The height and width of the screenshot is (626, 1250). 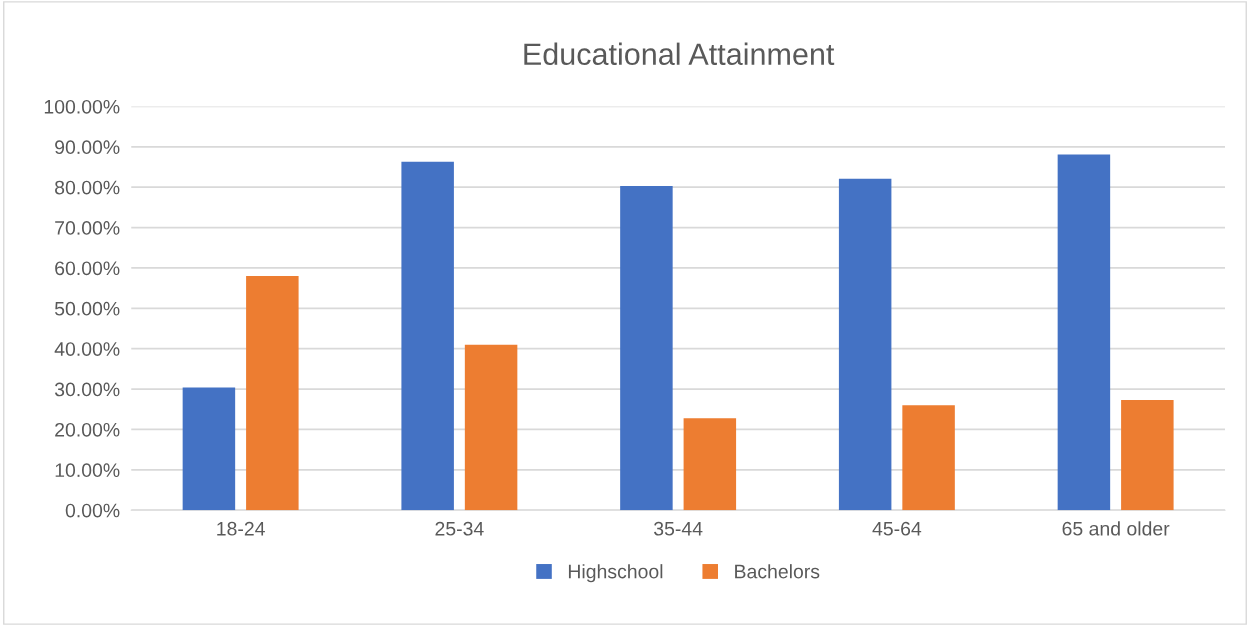 What do you see at coordinates (87, 349) in the screenshot?
I see `y-tick-label: 40.00%` at bounding box center [87, 349].